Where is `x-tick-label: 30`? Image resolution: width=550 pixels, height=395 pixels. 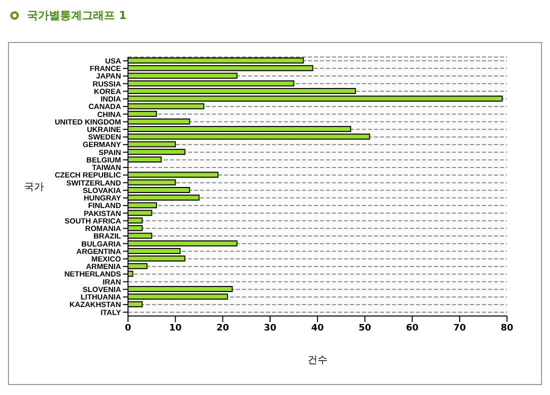 x-tick-label: 30 is located at coordinates (270, 328).